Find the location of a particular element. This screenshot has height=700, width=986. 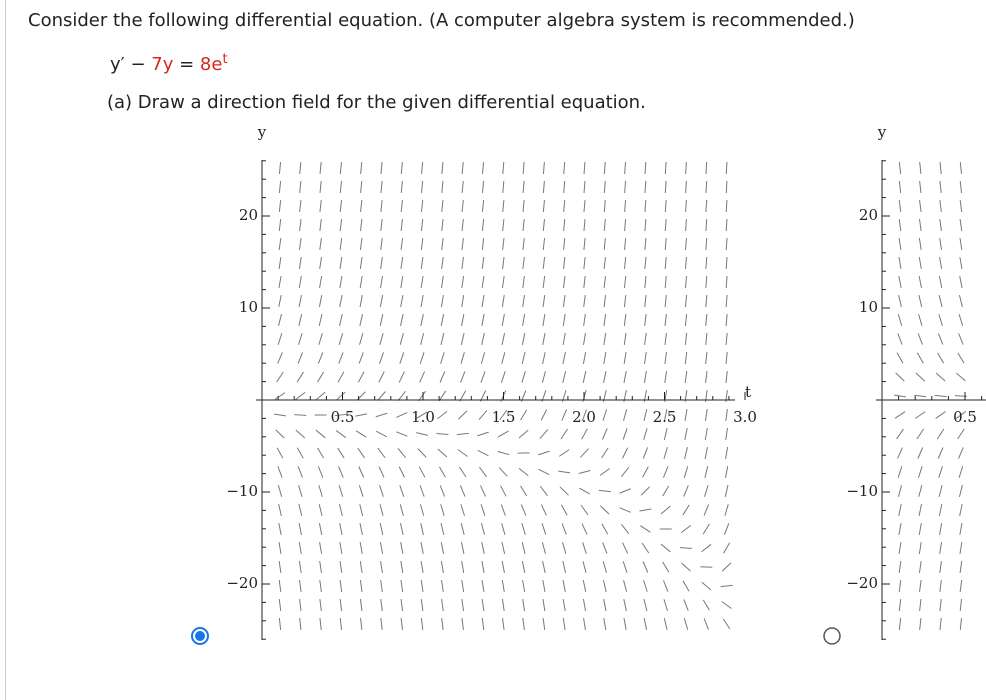

y-tick-label: 10 is located at coordinates (248, 307).